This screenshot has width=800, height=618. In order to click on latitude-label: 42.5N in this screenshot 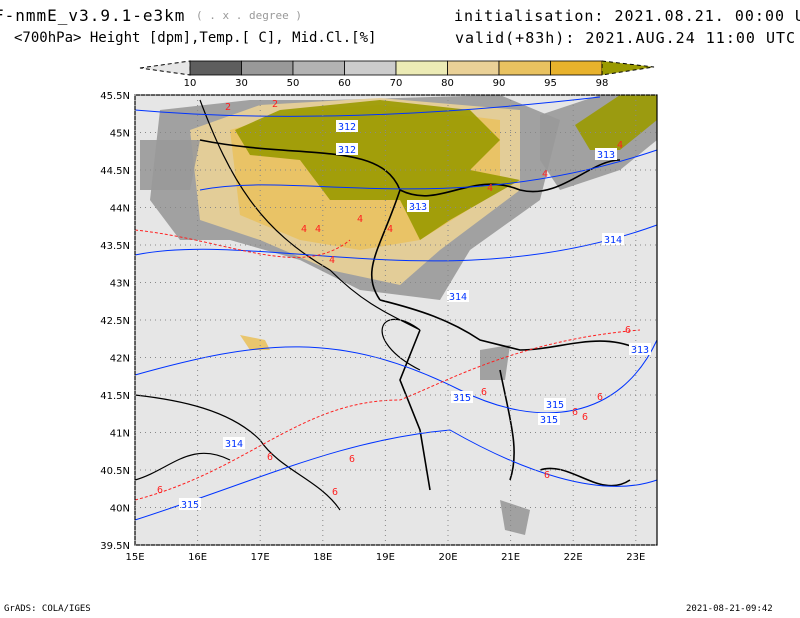, I will do `click(115, 321)`.